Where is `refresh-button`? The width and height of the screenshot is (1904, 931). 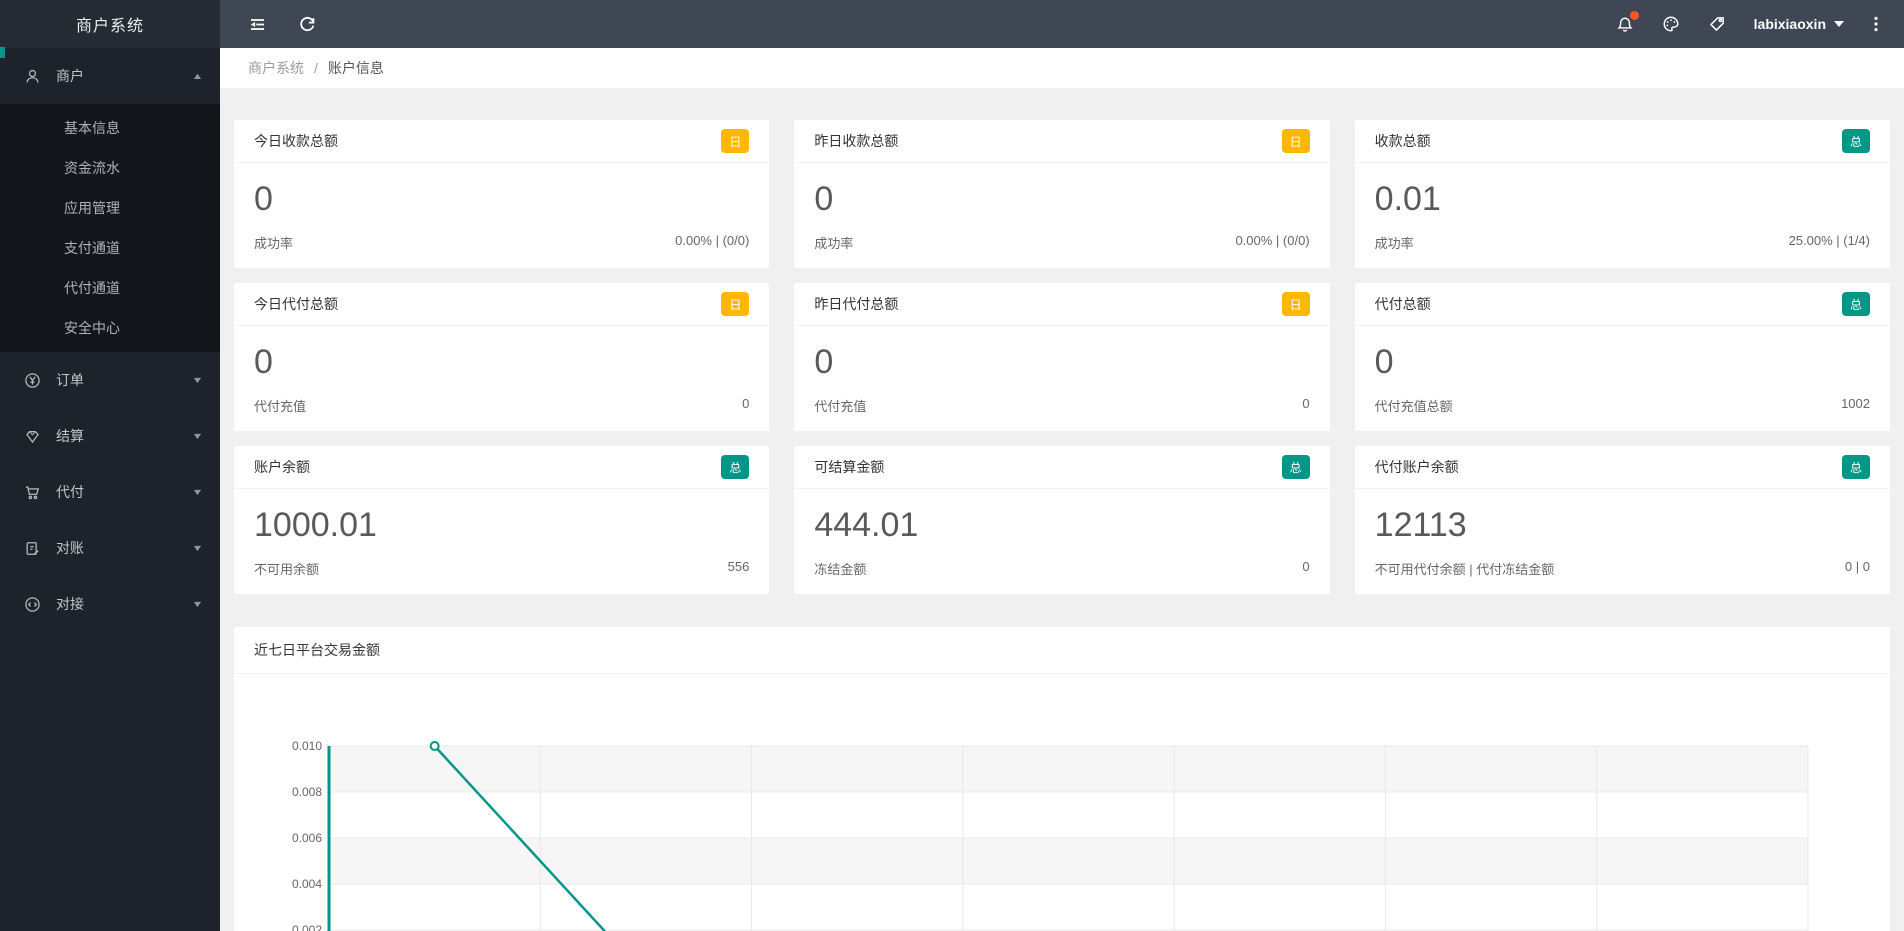 refresh-button is located at coordinates (307, 24).